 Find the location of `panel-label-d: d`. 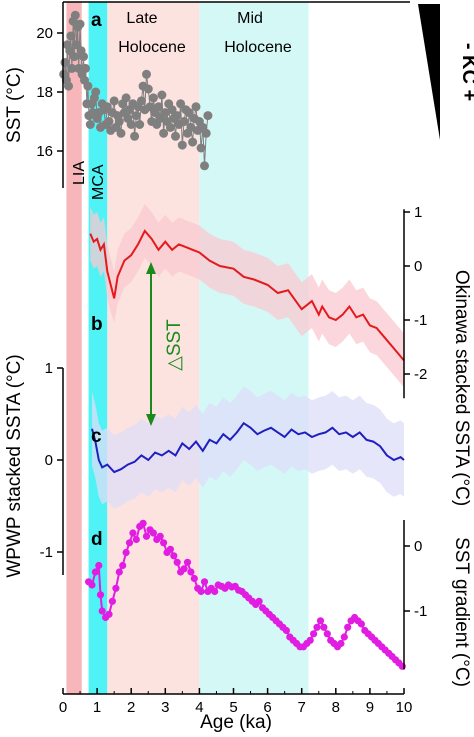

panel-label-d: d is located at coordinates (97, 539).